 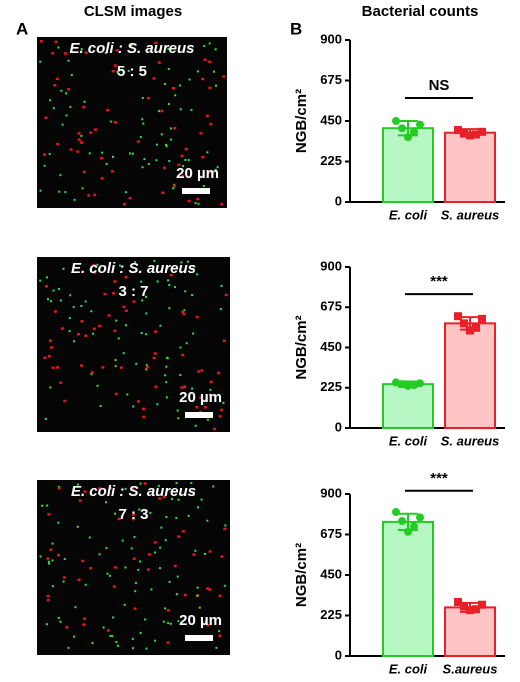 What do you see at coordinates (301, 121) in the screenshot?
I see `y-axis-label: NGB/cm²` at bounding box center [301, 121].